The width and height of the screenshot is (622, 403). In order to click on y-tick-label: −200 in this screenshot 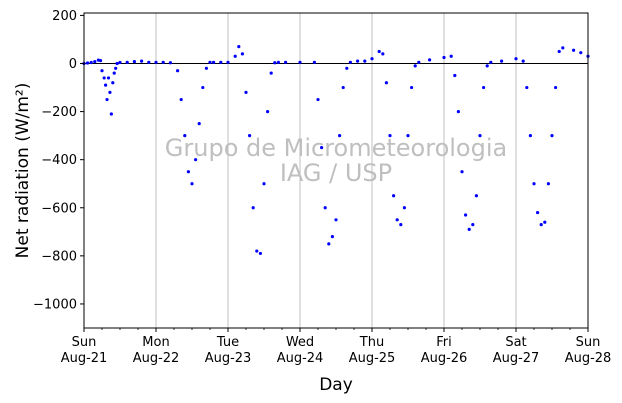, I will do `click(59, 112)`.